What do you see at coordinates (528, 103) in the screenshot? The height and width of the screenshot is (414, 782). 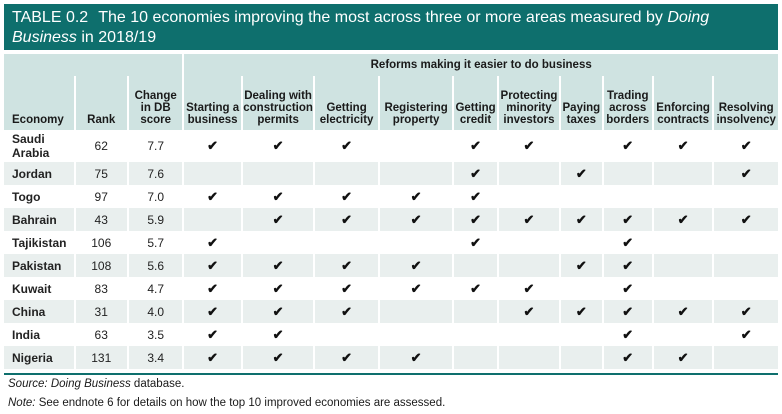 I see `col-reform-6: Protecting minority investors` at bounding box center [528, 103].